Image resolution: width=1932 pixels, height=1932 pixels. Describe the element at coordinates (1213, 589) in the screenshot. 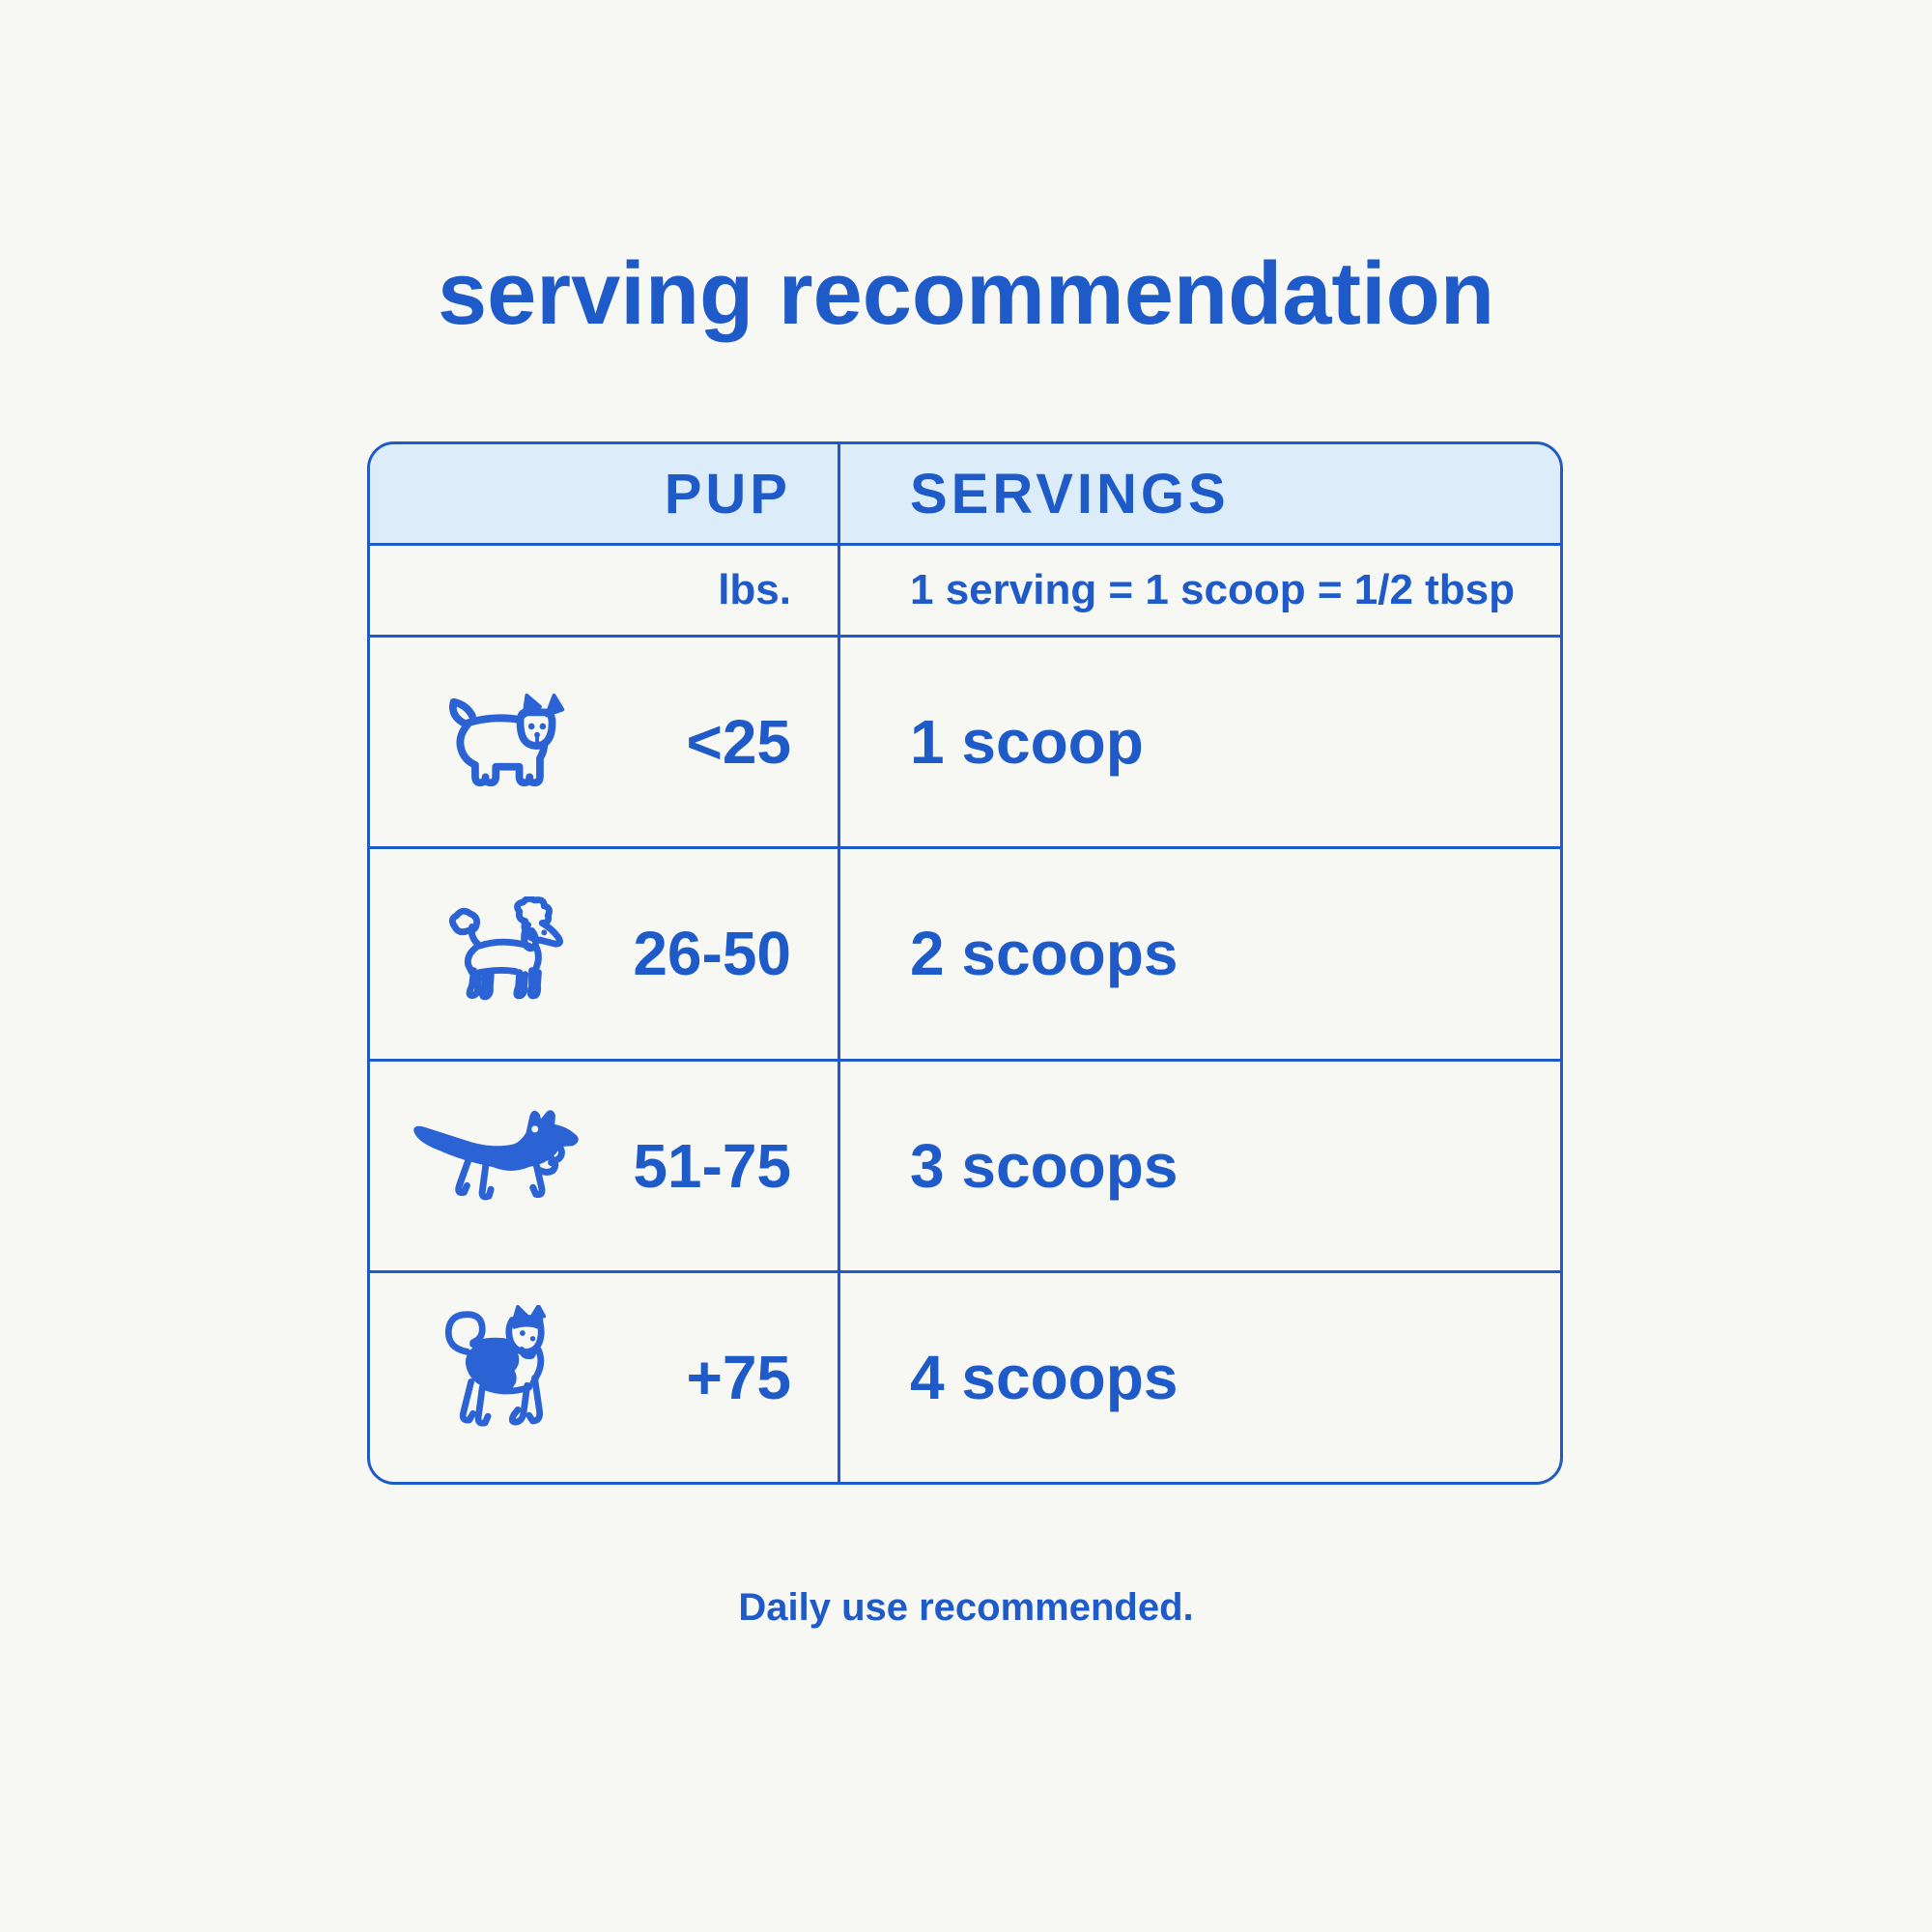

I see `units-servings-label: 1 serving = 1 scoop = 1/2 tbsp` at that location.